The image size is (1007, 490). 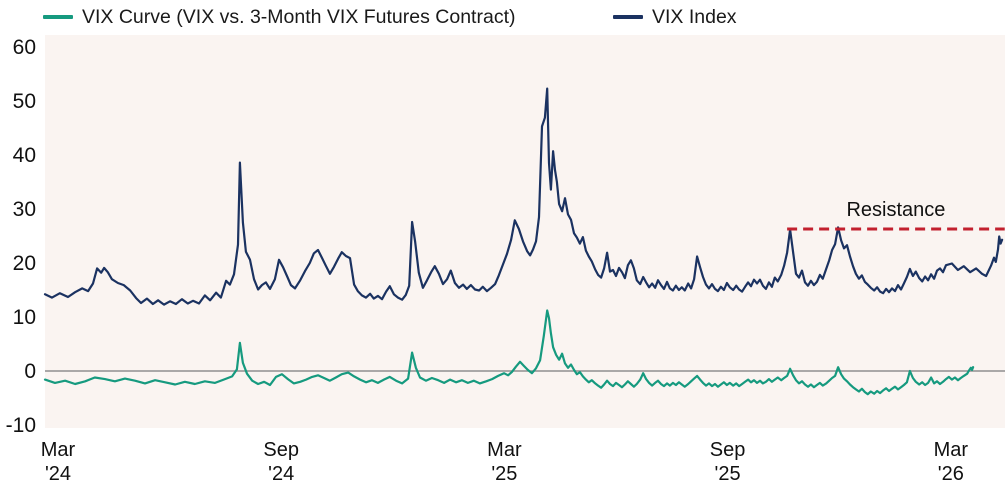 I want to click on vix-curve-swatch-icon, so click(x=58, y=17).